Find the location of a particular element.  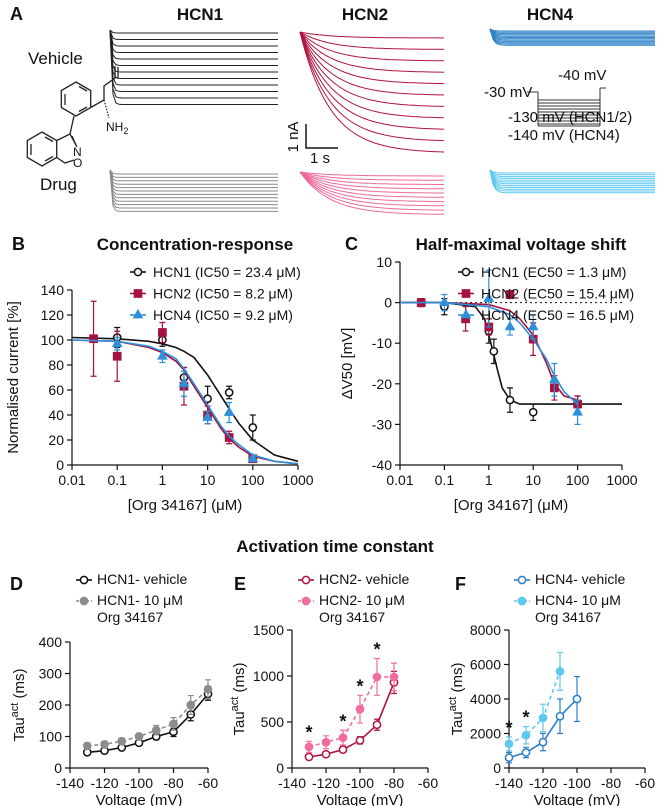

y-tick-label: 40 is located at coordinates (56, 415).